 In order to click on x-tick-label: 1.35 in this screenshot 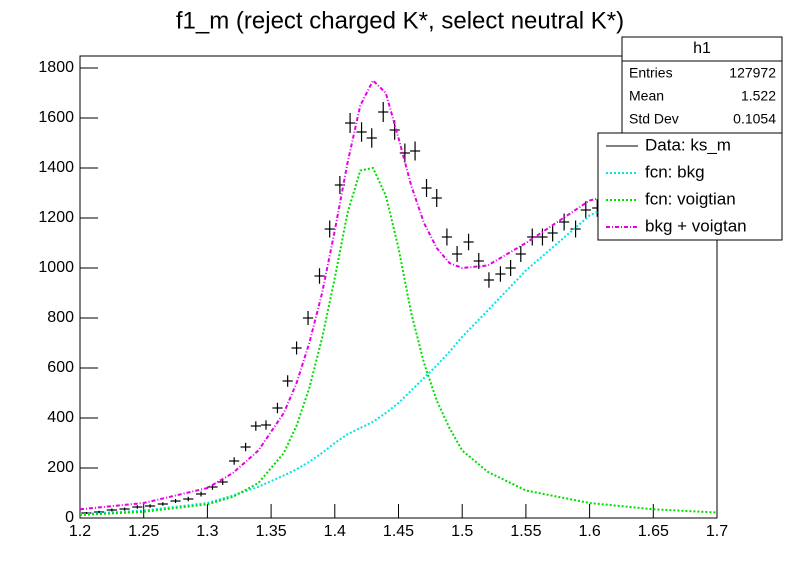, I will do `click(271, 531)`.